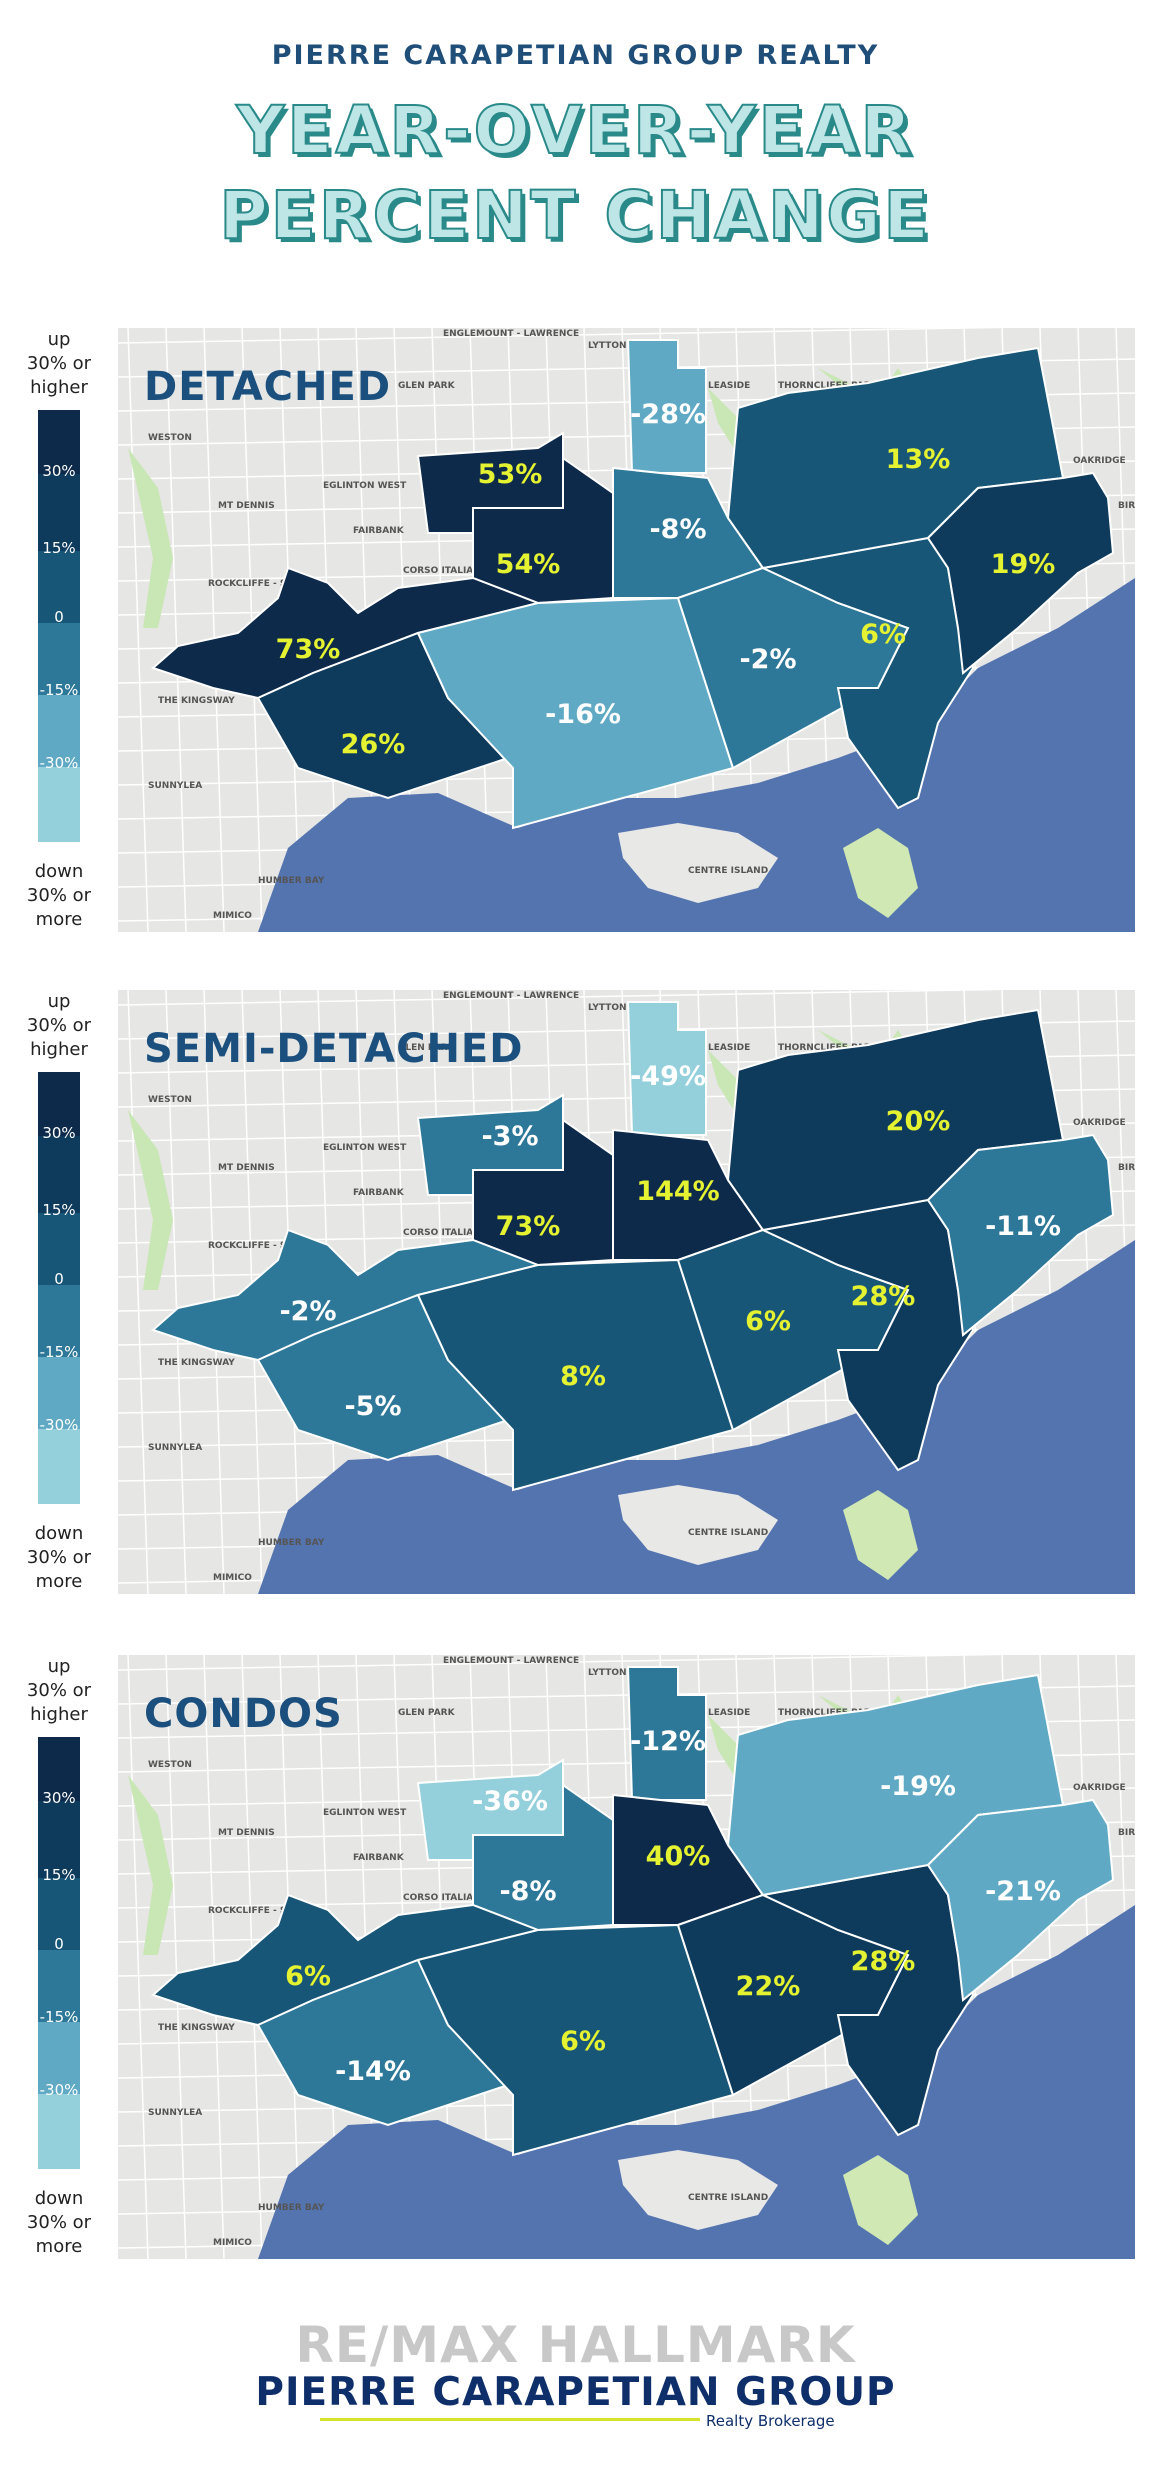  Describe the element at coordinates (1023, 1226) in the screenshot. I see `region-value-label: -11%` at that location.